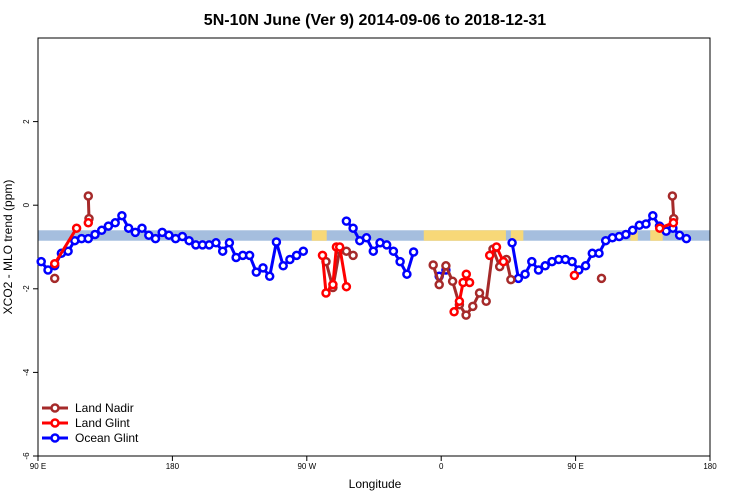 This screenshot has height=500, width=750. What do you see at coordinates (306, 466) in the screenshot?
I see `x-tick-label: 90 W` at bounding box center [306, 466].